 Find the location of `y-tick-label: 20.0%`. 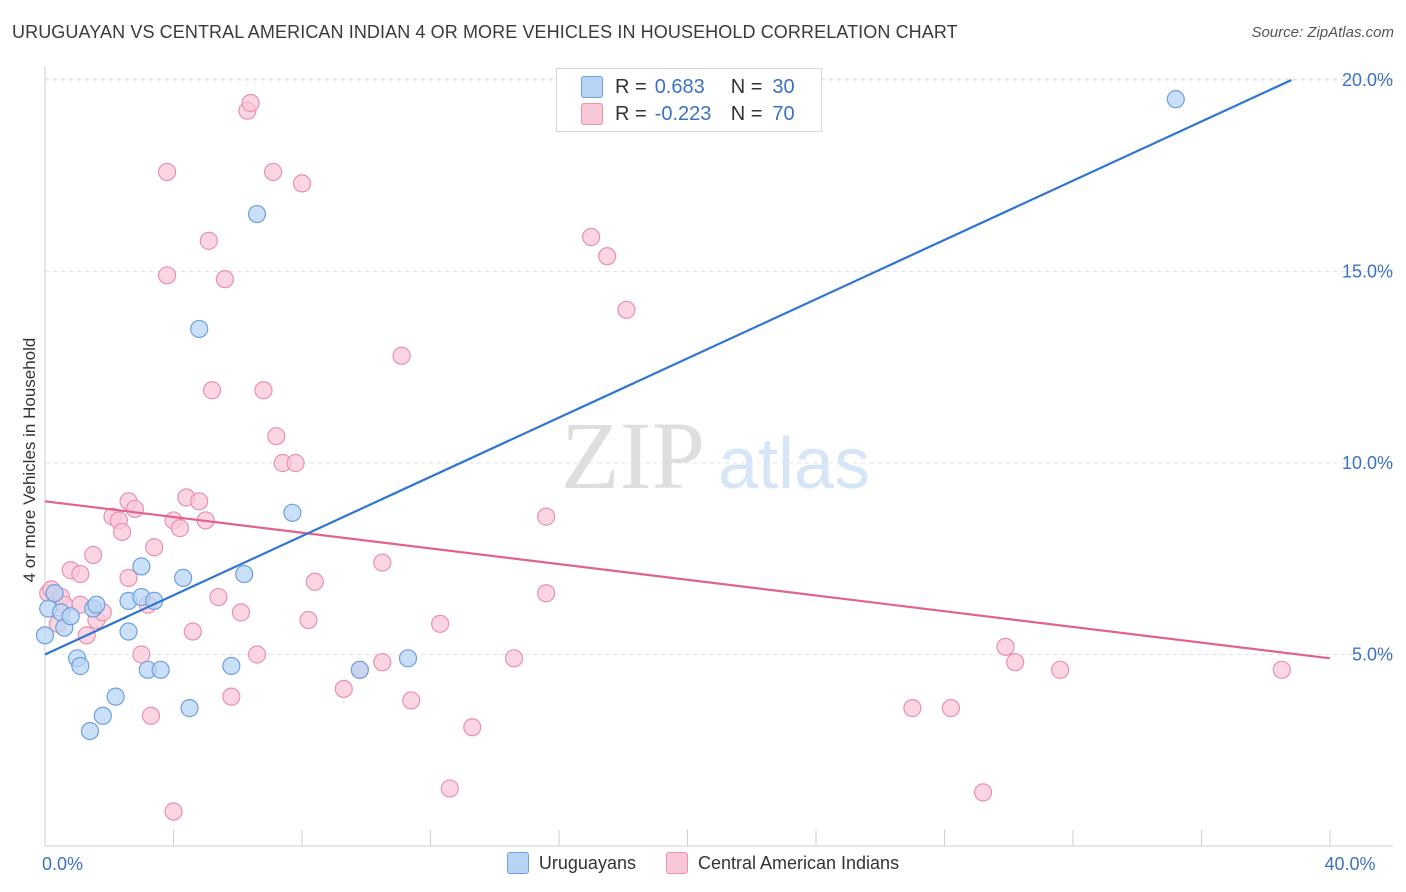

y-tick-label: 20.0% is located at coordinates (1367, 80).